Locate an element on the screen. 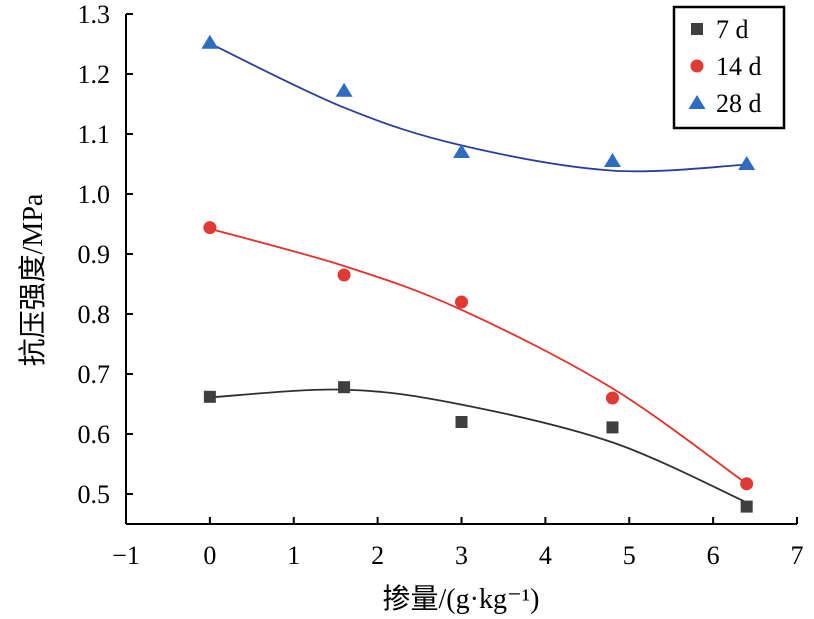 The height and width of the screenshot is (619, 814). x-tick-label: 6 is located at coordinates (713, 555).